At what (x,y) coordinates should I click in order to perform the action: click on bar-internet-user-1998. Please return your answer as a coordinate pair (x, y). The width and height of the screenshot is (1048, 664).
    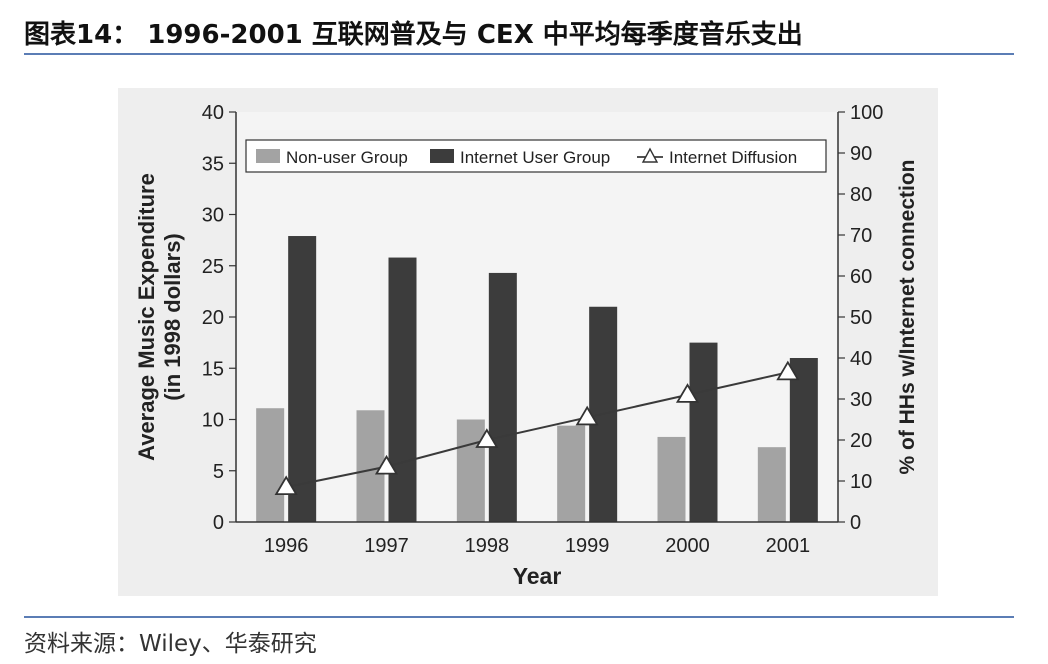
    Looking at the image, I should click on (502, 397).